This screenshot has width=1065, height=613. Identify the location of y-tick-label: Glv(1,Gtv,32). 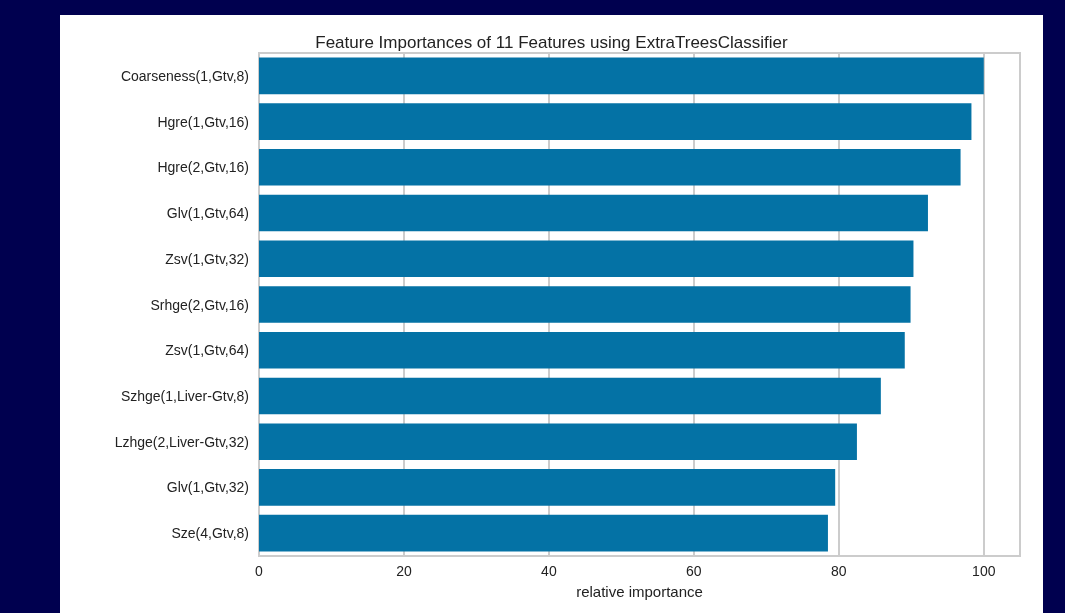
(207, 487).